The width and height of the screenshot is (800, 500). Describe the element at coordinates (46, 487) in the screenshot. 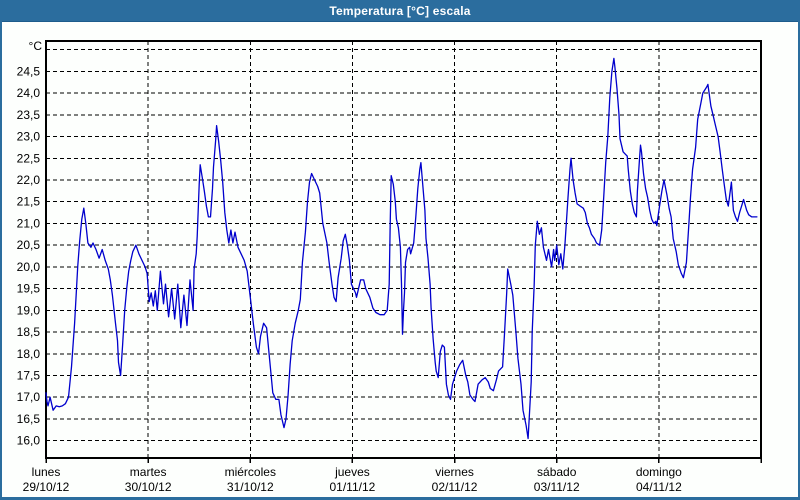

I see `x-axis-date-label: 29/10/12` at that location.